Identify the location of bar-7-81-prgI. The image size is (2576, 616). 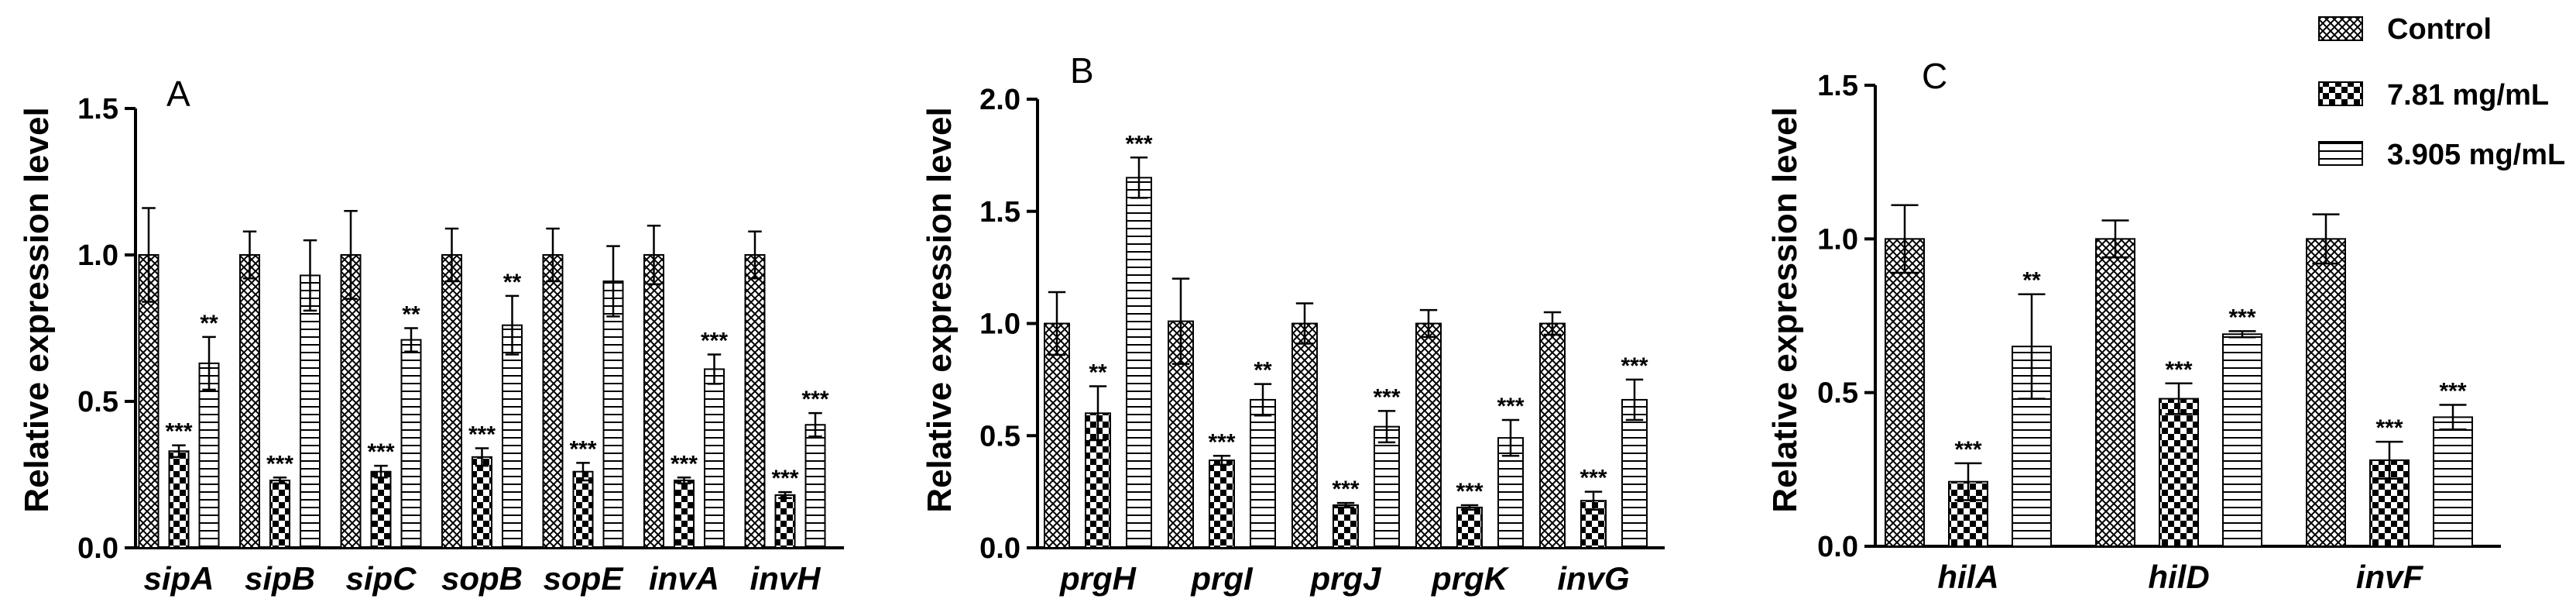
(1222, 504).